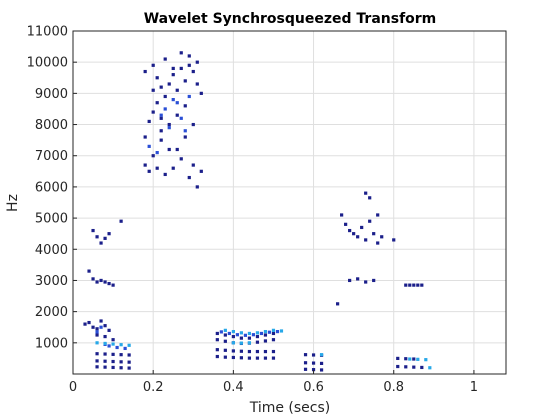  Describe the element at coordinates (51, 312) in the screenshot. I see `y-tick-label: 2000` at that location.